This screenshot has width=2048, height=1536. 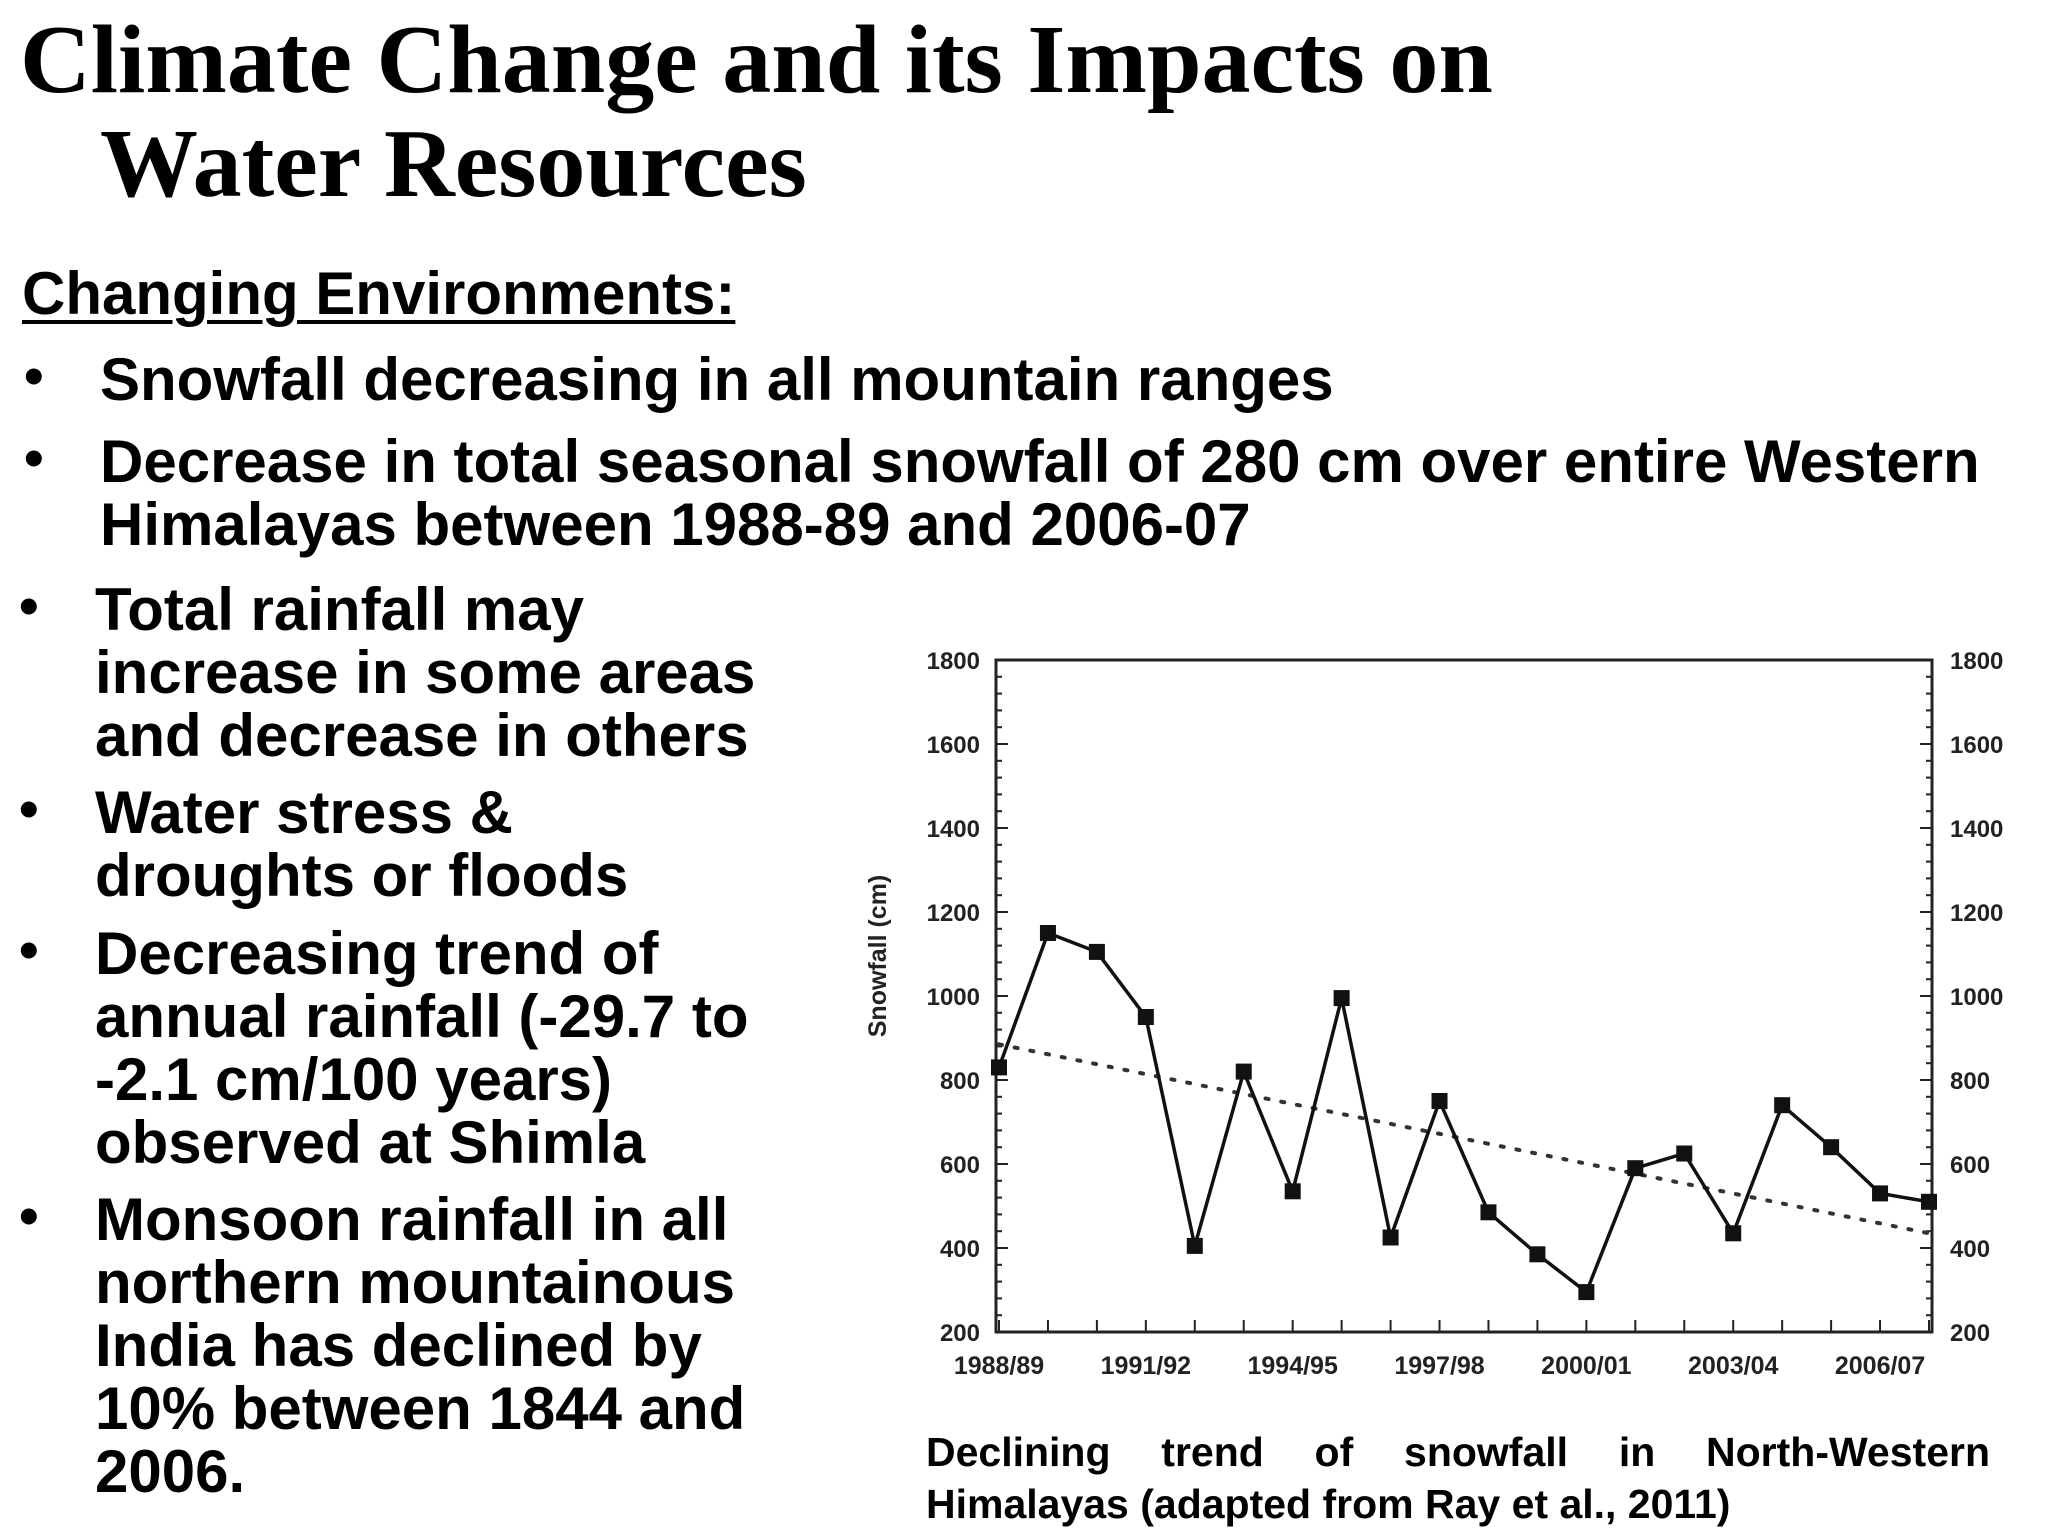 What do you see at coordinates (1976, 913) in the screenshot?
I see `y-tick-label-right: 1200` at bounding box center [1976, 913].